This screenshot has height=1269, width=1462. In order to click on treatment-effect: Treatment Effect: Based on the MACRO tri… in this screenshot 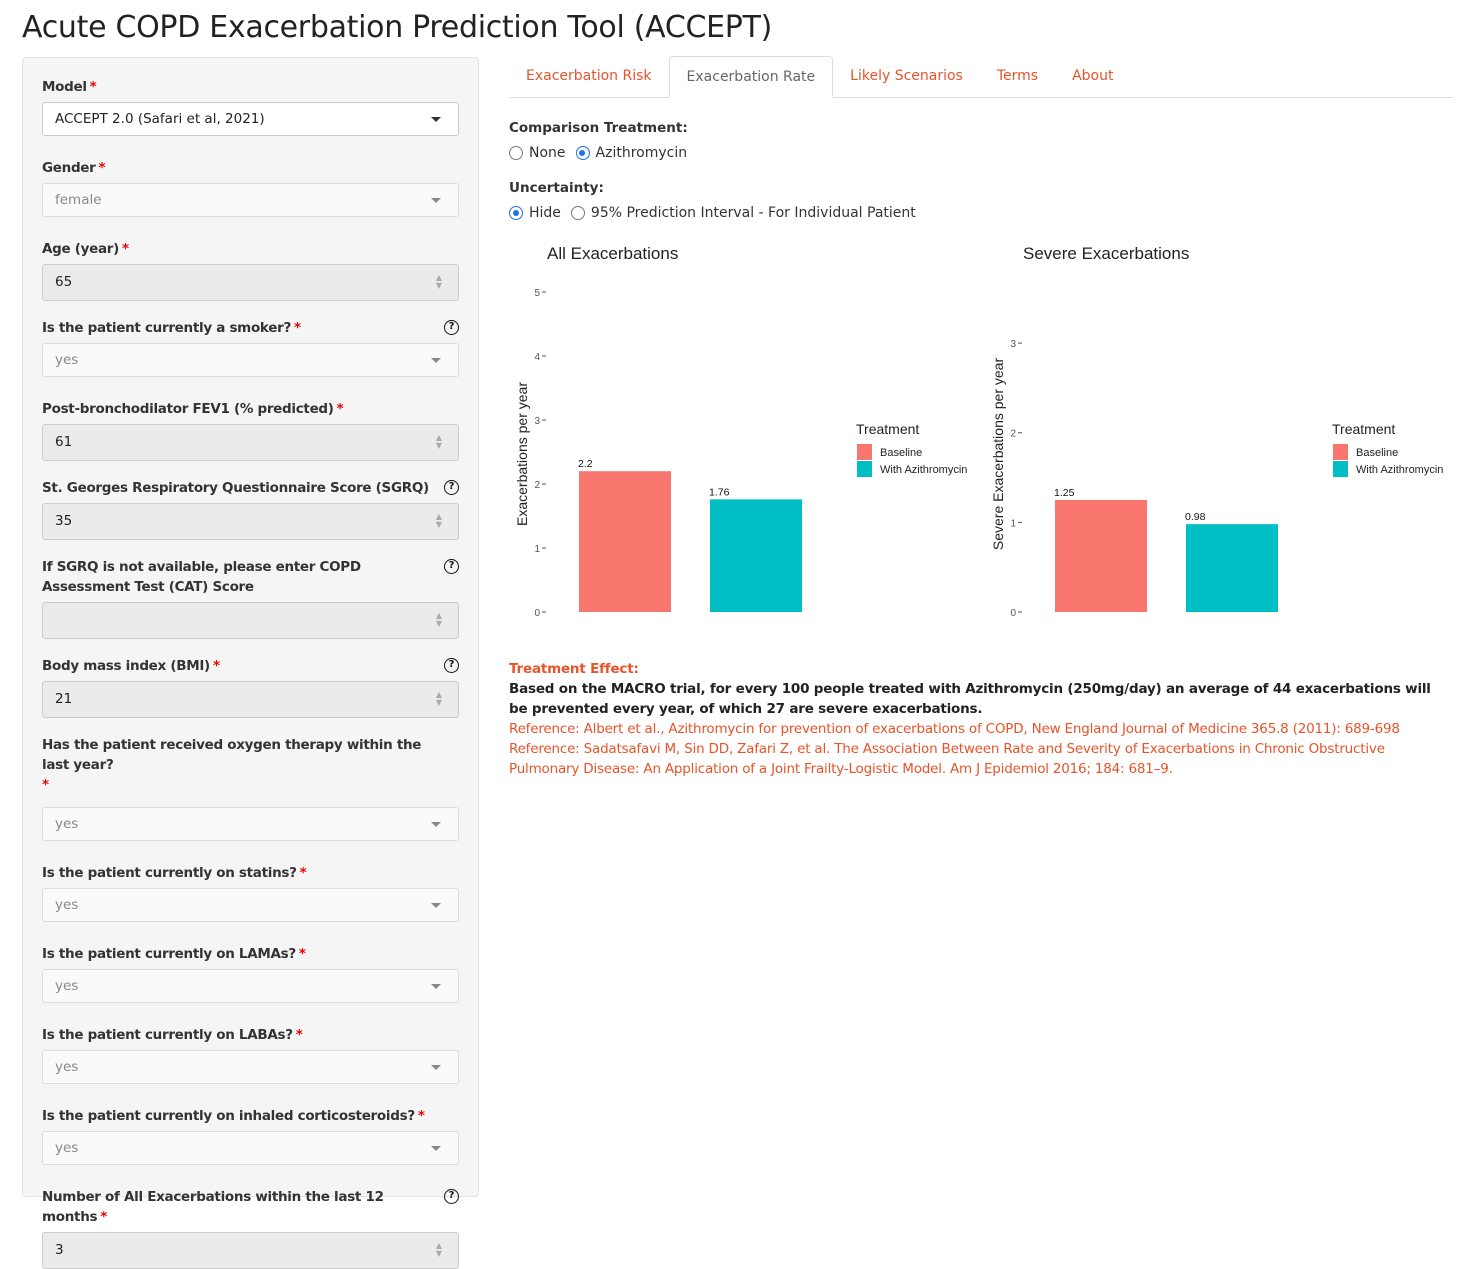, I will do `click(981, 719)`.